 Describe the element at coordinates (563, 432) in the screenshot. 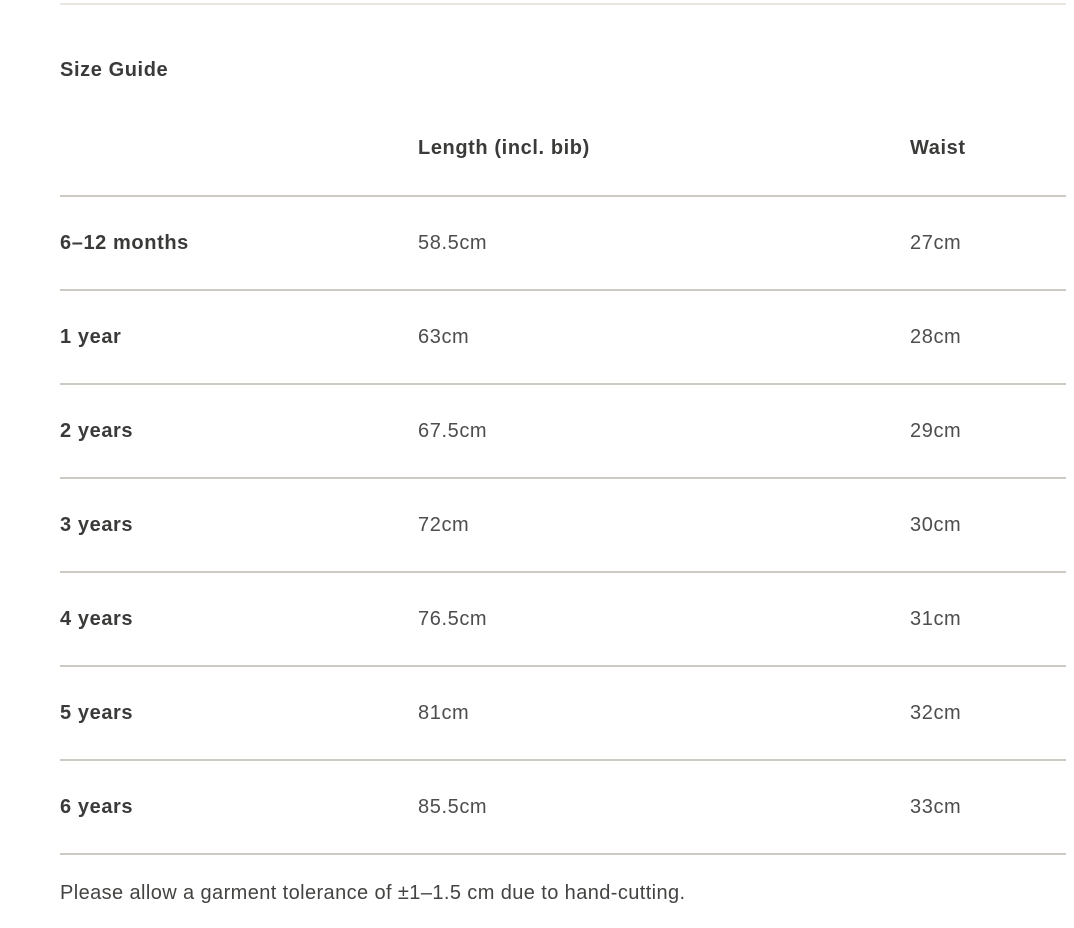

I see `table-row: 2 years 67.5cm 29cm` at that location.